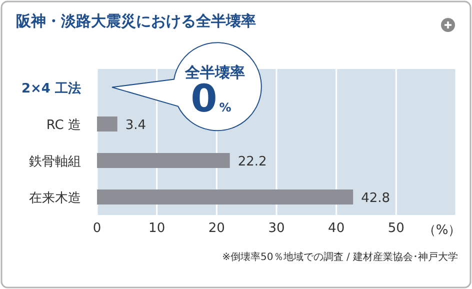  Describe the element at coordinates (55, 198) in the screenshot. I see `y-tick-label: 在来木造` at that location.